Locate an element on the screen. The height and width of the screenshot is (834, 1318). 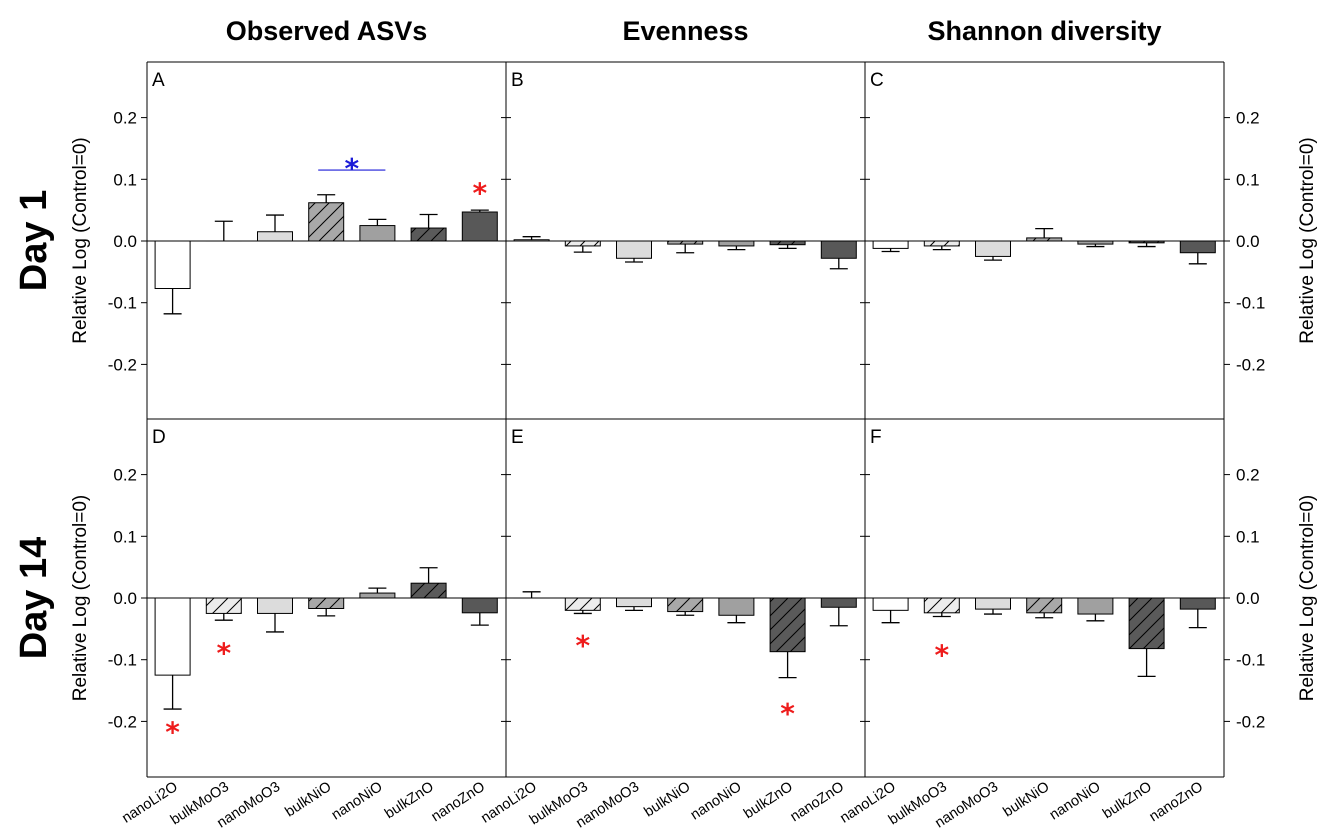
column-title: Evenness is located at coordinates (685, 31).